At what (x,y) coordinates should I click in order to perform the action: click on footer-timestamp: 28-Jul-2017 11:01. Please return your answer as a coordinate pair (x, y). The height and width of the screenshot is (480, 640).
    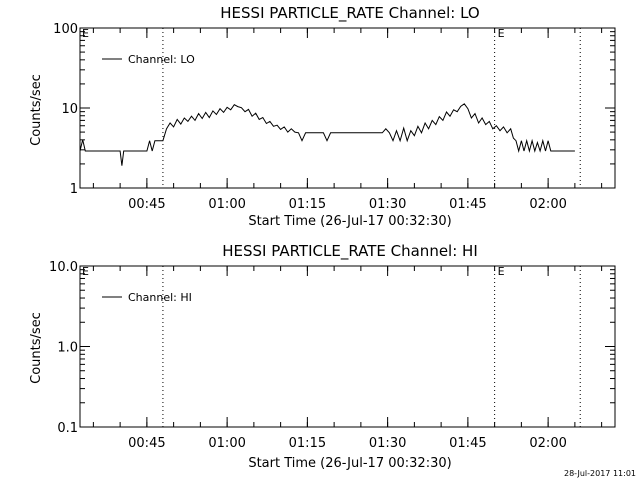
    Looking at the image, I should click on (600, 473).